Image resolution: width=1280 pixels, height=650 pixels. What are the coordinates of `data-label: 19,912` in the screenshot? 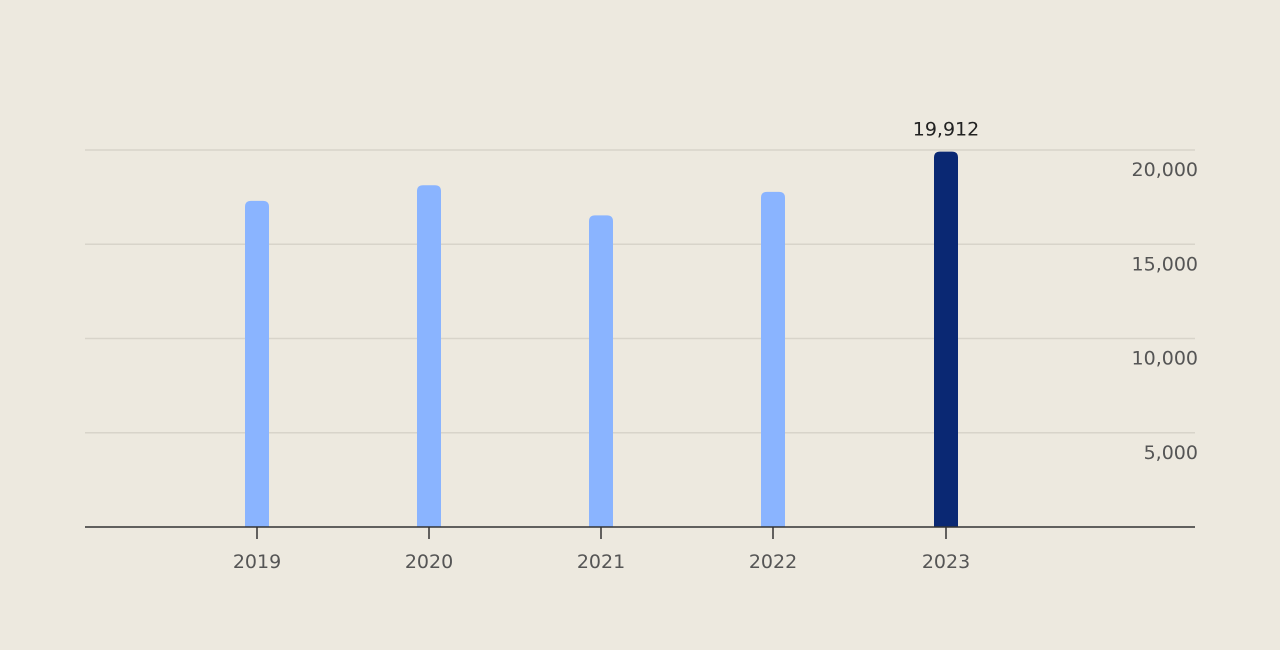 It's located at (946, 130).